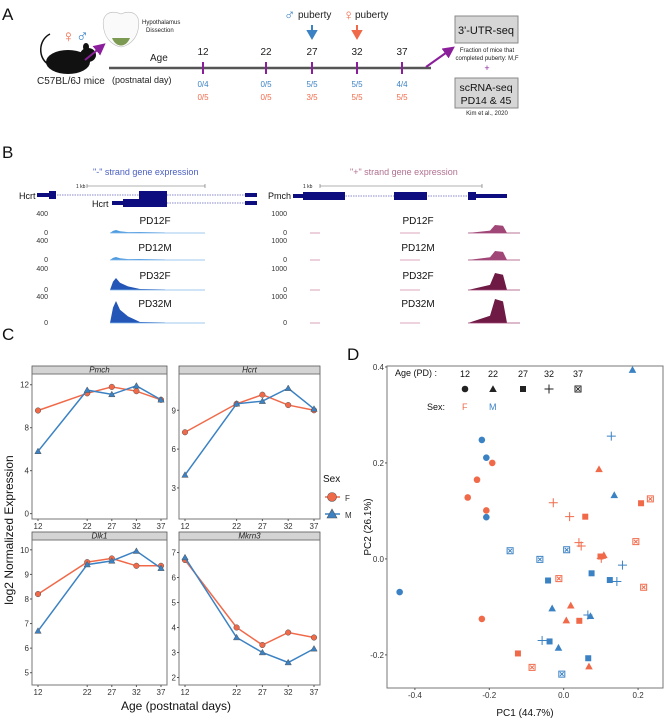  Describe the element at coordinates (203, 84) in the screenshot. I see `male-fraction: 0/4` at that location.